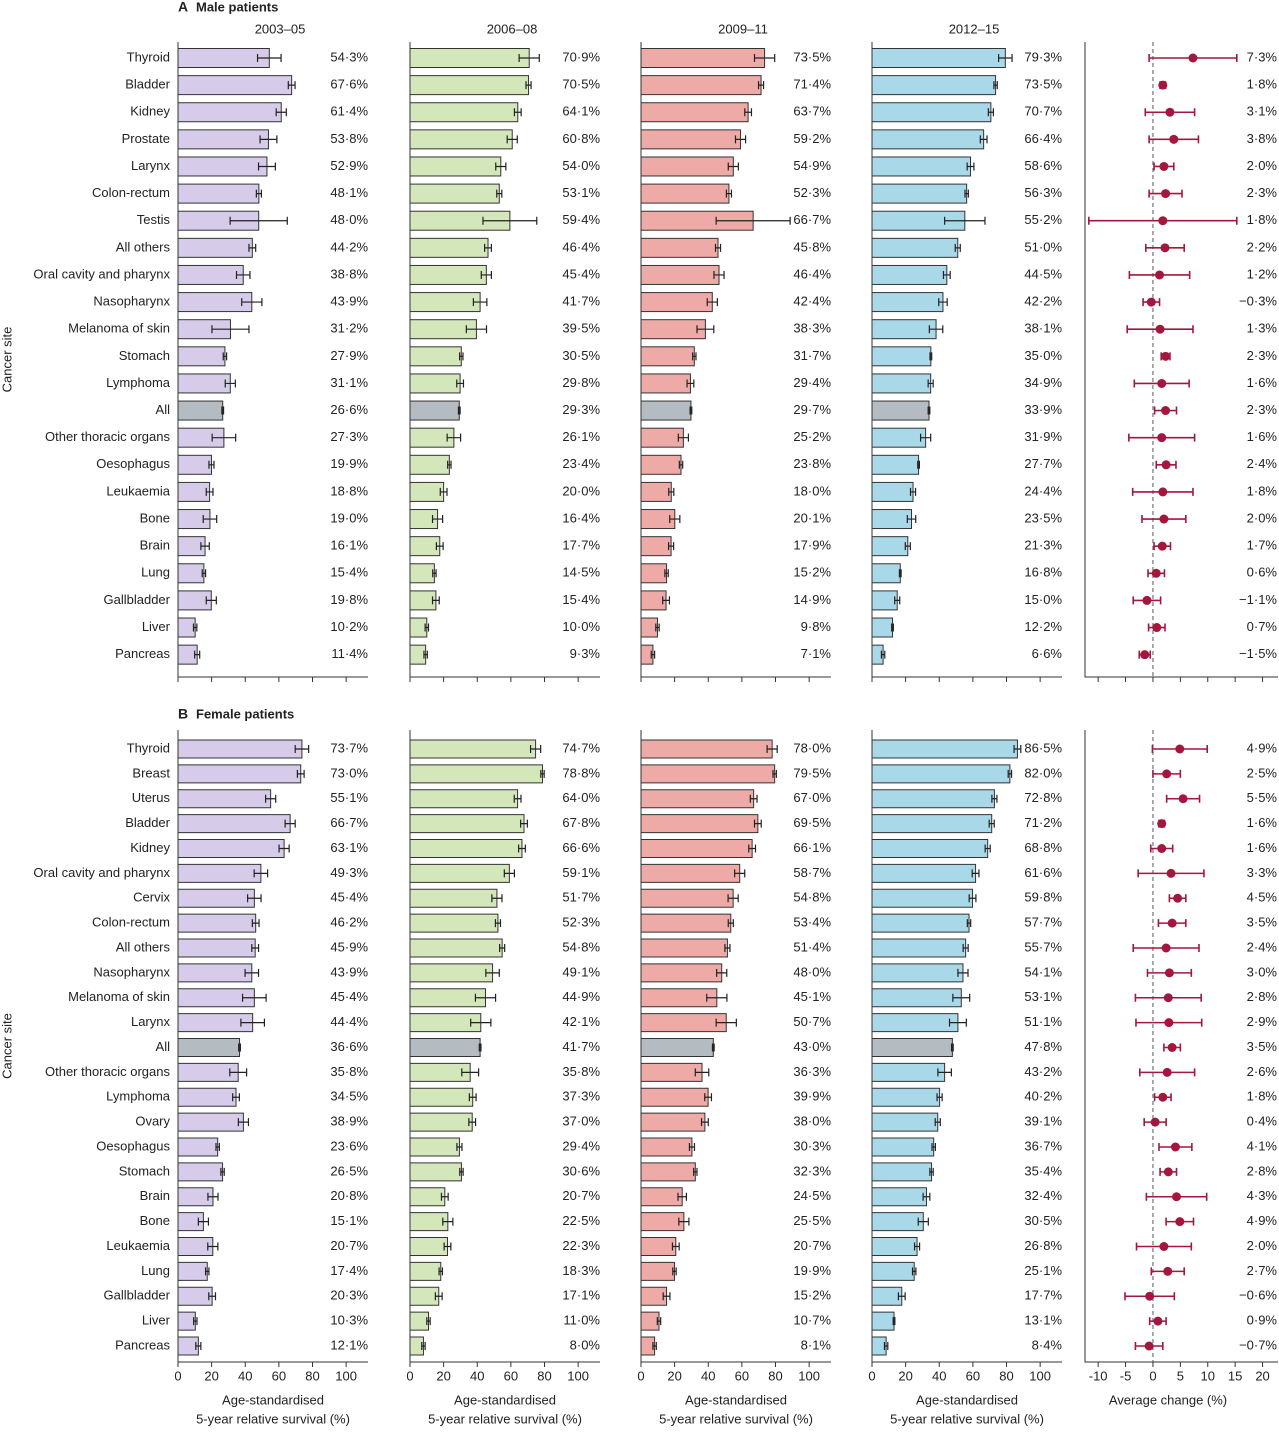  I want to click on category-label: Other thoracic organs, so click(108, 436).